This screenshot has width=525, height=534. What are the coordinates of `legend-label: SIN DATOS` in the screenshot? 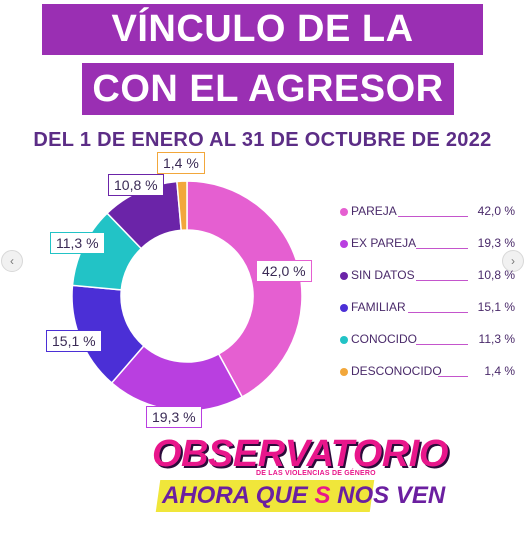 It's located at (383, 275).